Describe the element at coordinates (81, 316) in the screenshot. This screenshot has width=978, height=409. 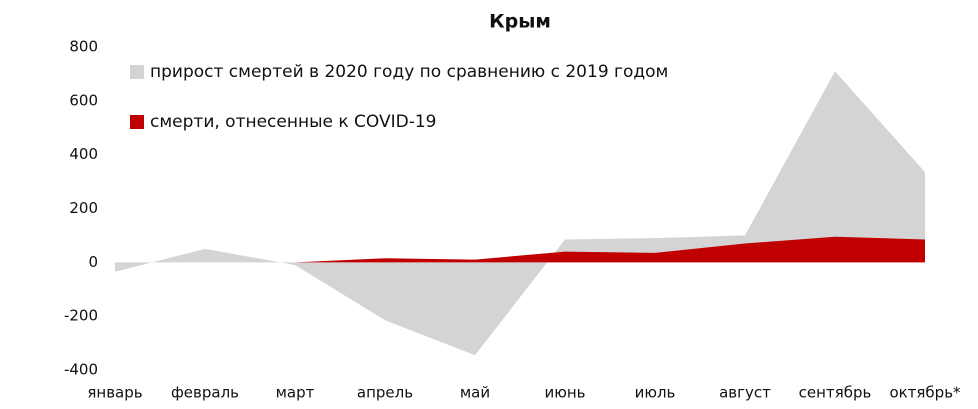
I see `y-tick-label: -200` at that location.